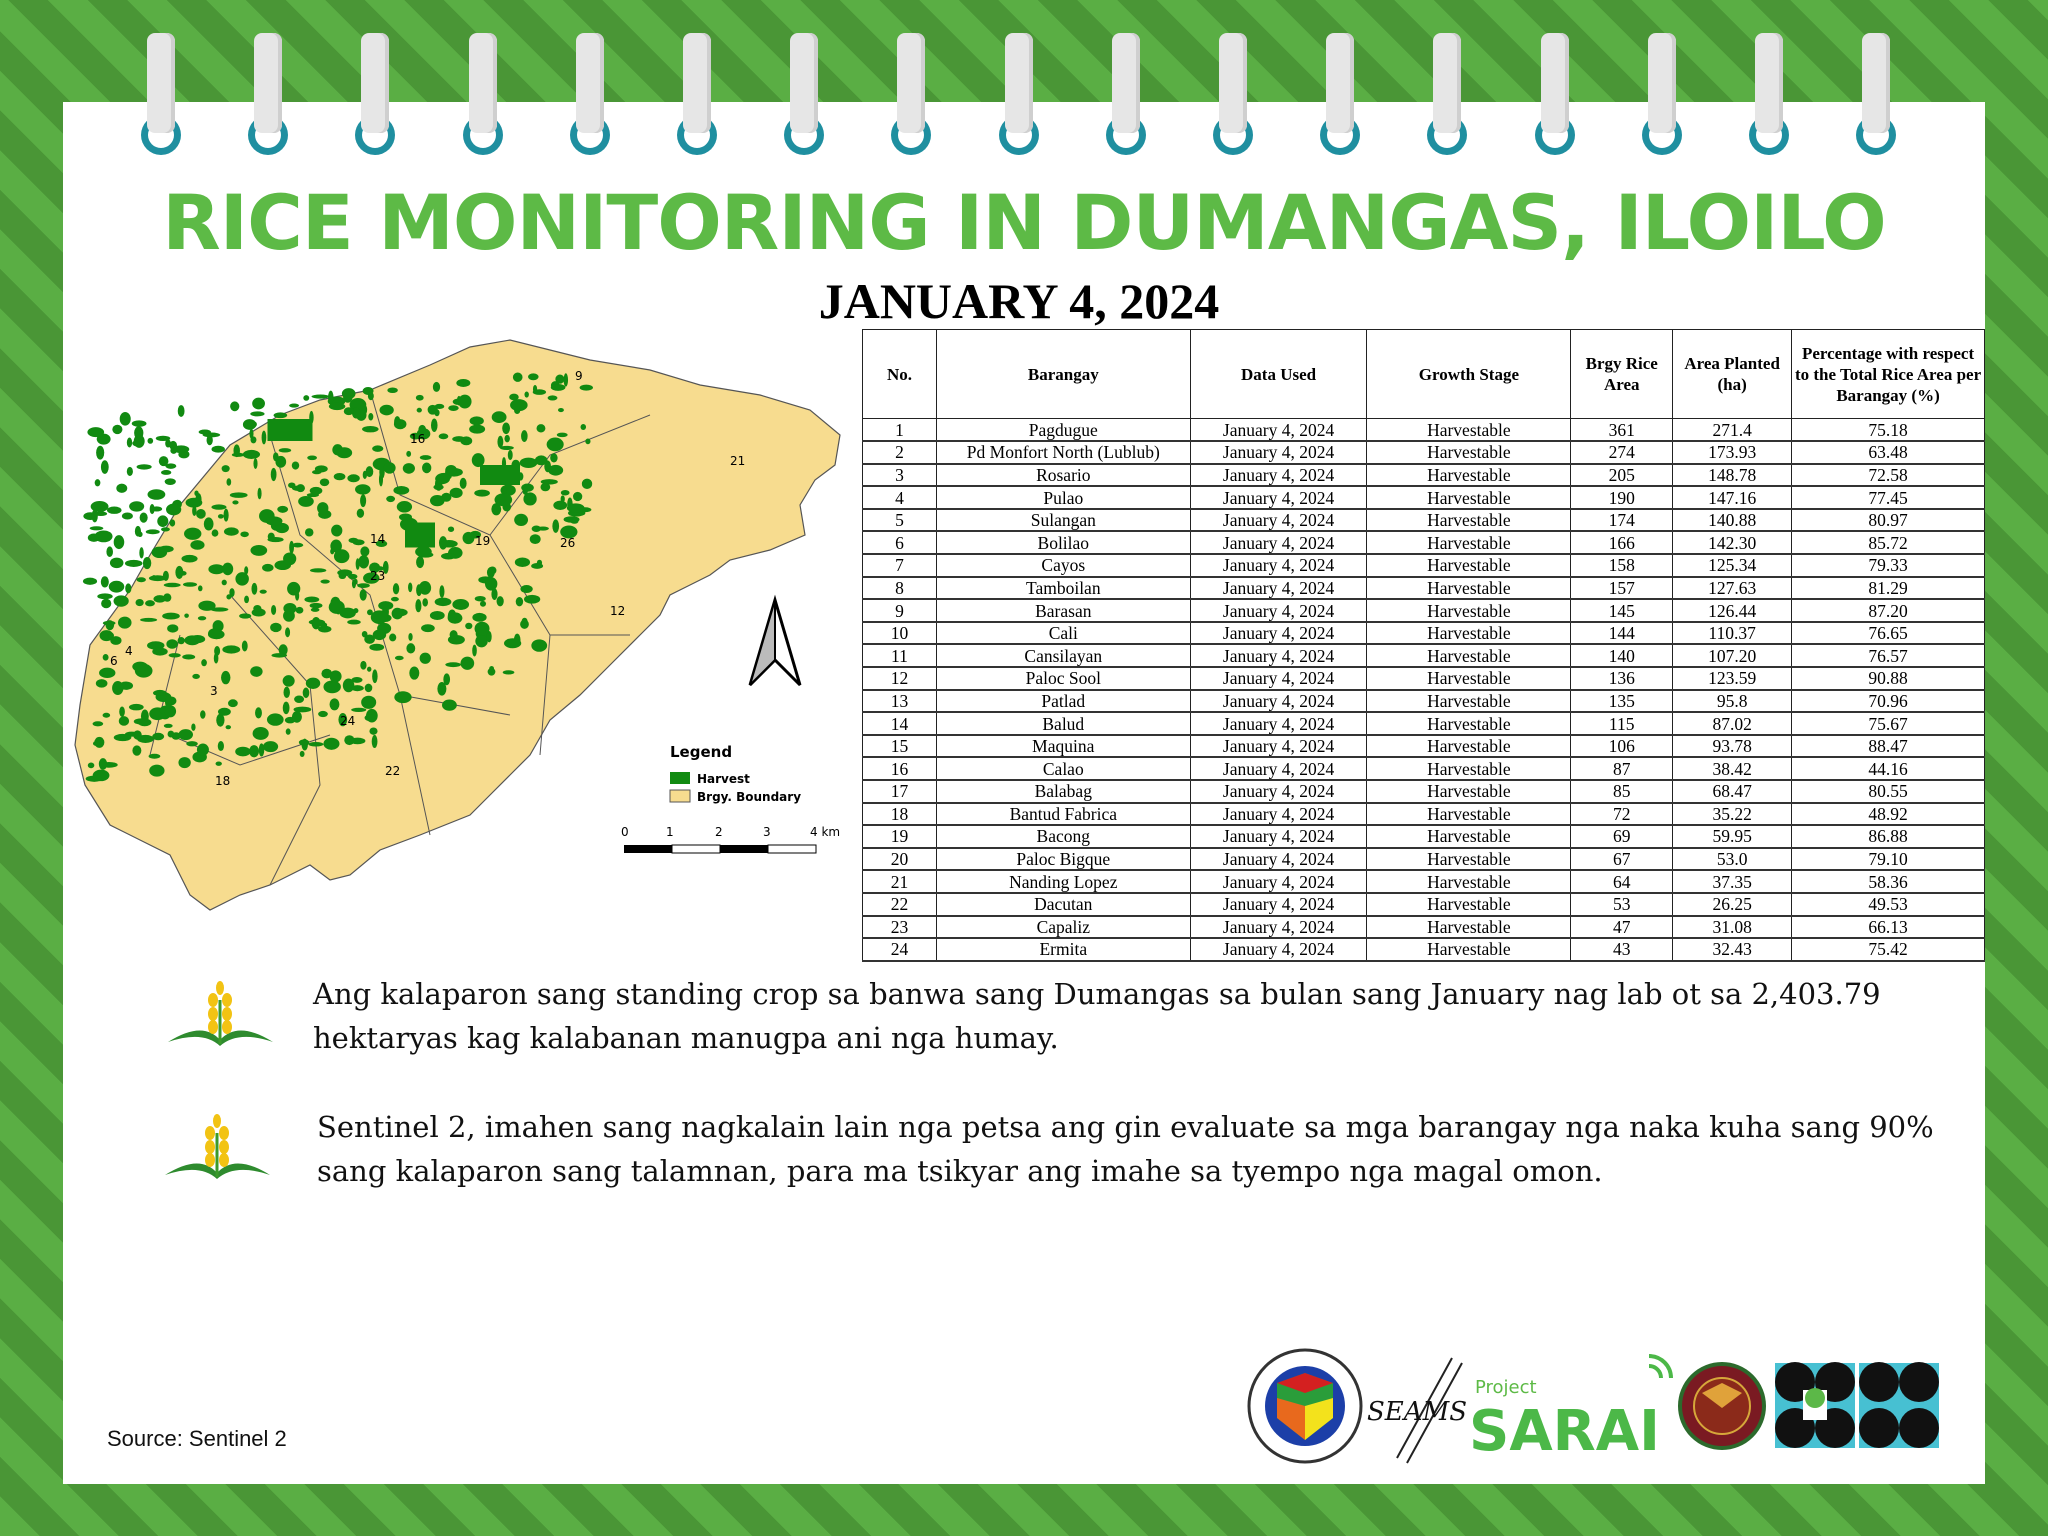 The image size is (2048, 1536). What do you see at coordinates (1063, 950) in the screenshot?
I see `cell-barangay: Ermita` at bounding box center [1063, 950].